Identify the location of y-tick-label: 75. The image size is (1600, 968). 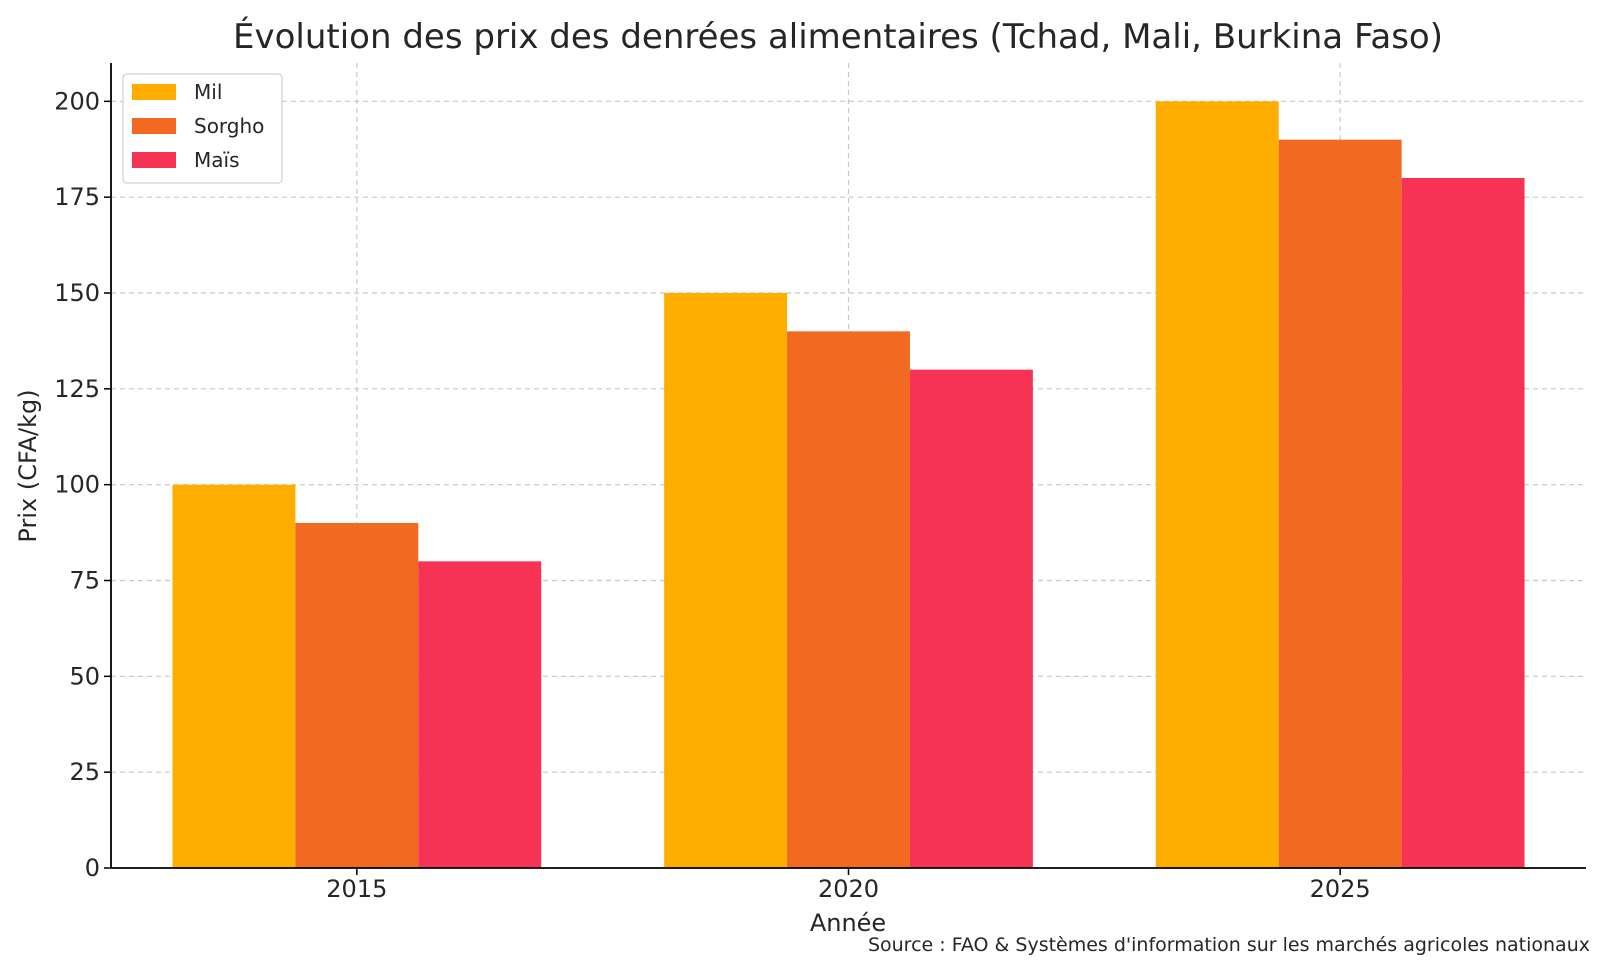
(84, 581).